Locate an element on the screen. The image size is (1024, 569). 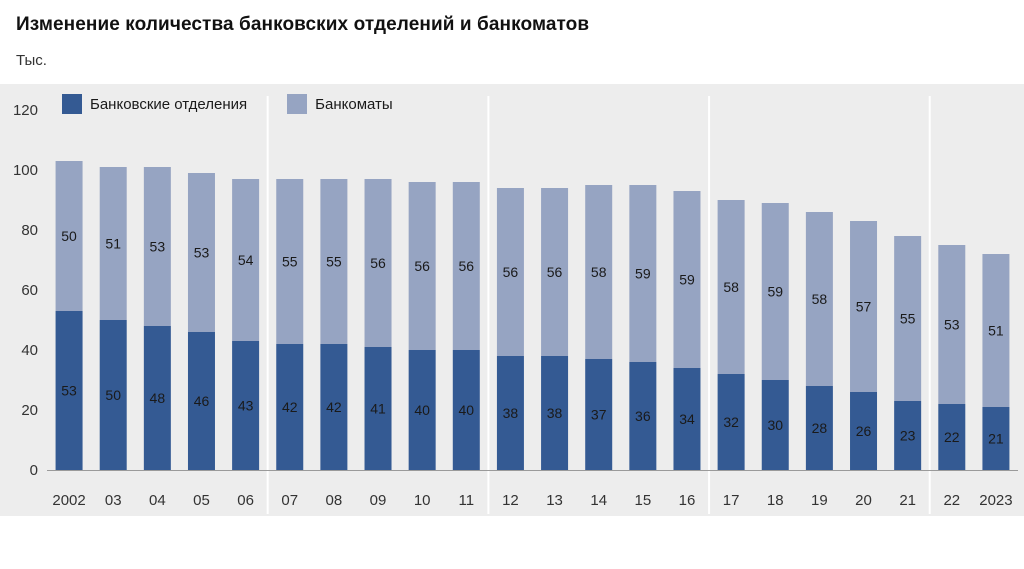
data-label-branches: 43 is located at coordinates (246, 406).